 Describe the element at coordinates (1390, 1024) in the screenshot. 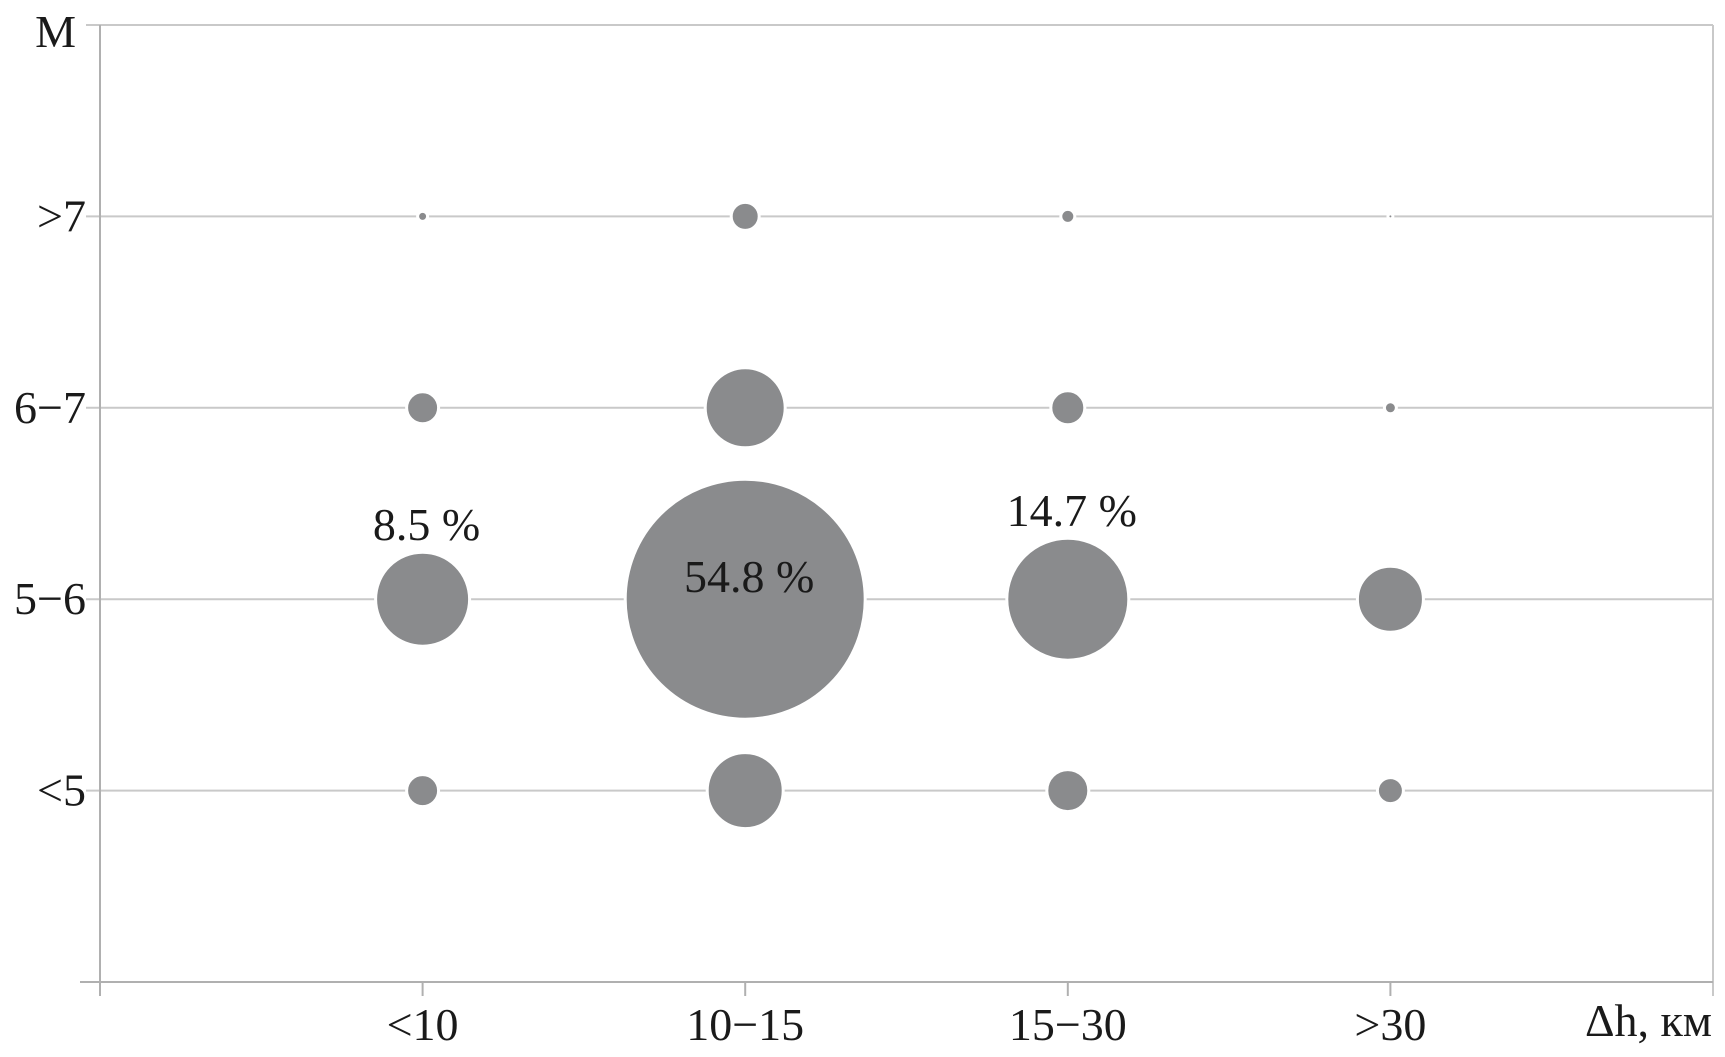

I see `x-tick-label-3: >30` at that location.